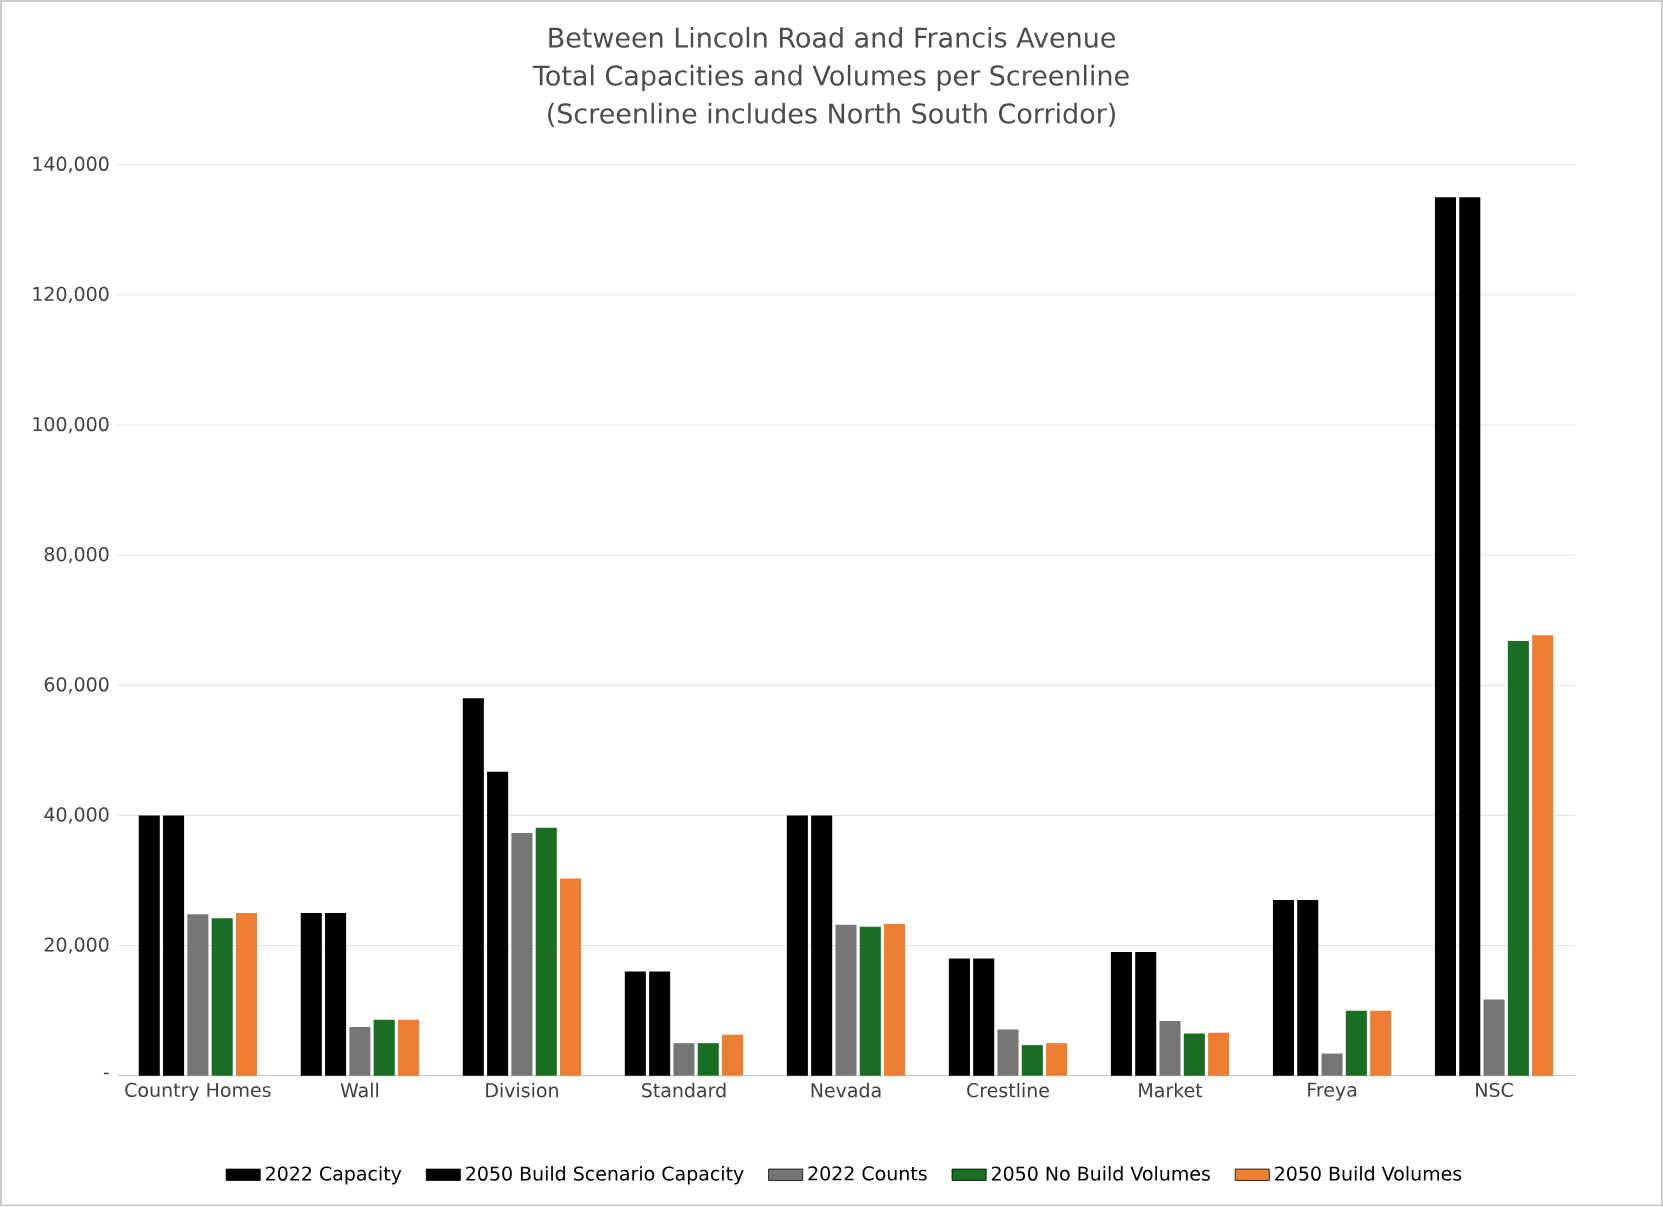 The width and height of the screenshot is (1663, 1207). I want to click on x-tick-label: Standard, so click(684, 1090).